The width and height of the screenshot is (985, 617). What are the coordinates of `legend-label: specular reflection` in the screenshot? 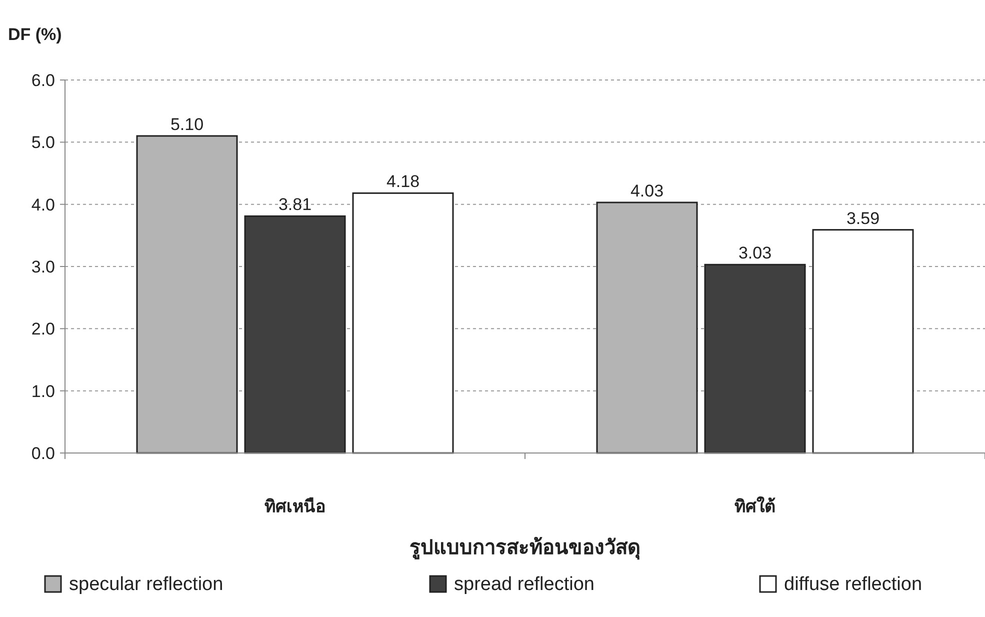 It's located at (146, 584).